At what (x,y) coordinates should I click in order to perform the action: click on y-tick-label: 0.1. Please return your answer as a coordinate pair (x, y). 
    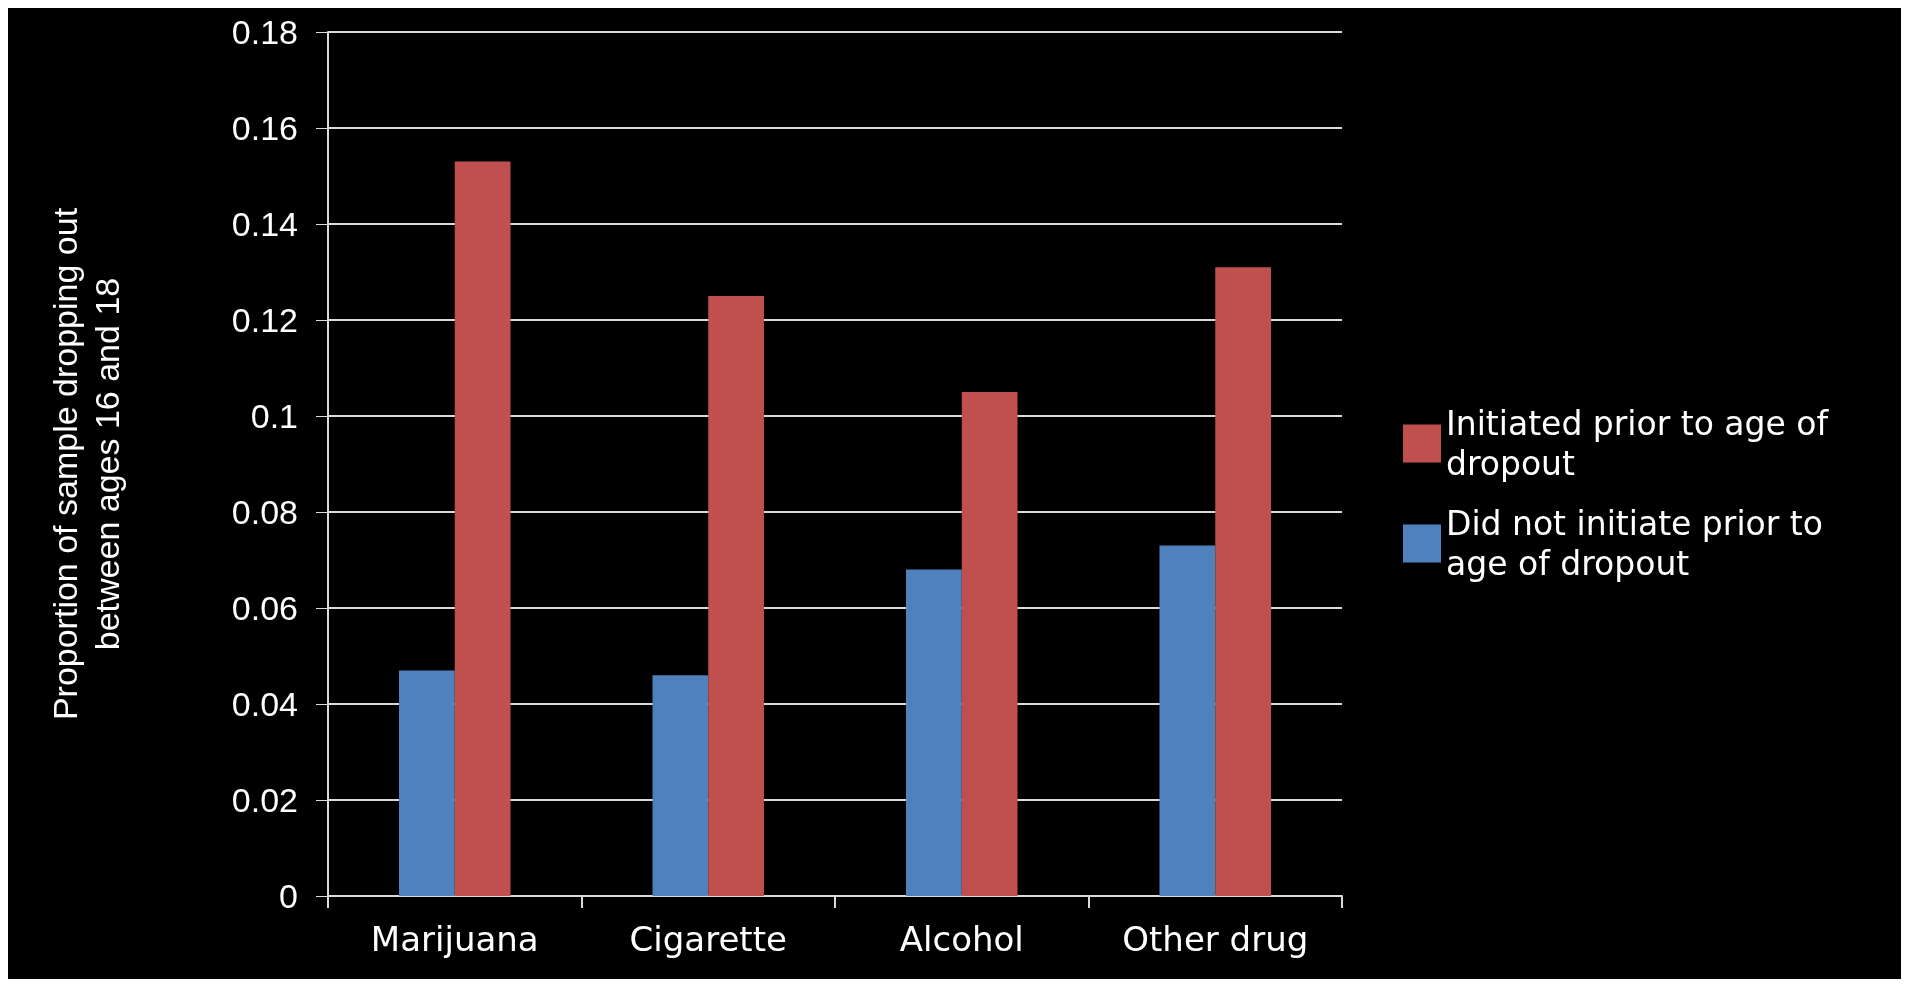
    Looking at the image, I should click on (274, 416).